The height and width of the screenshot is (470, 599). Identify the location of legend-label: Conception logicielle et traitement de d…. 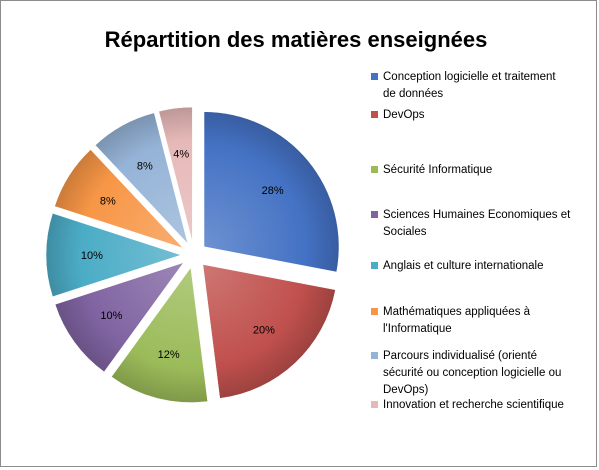
(469, 85).